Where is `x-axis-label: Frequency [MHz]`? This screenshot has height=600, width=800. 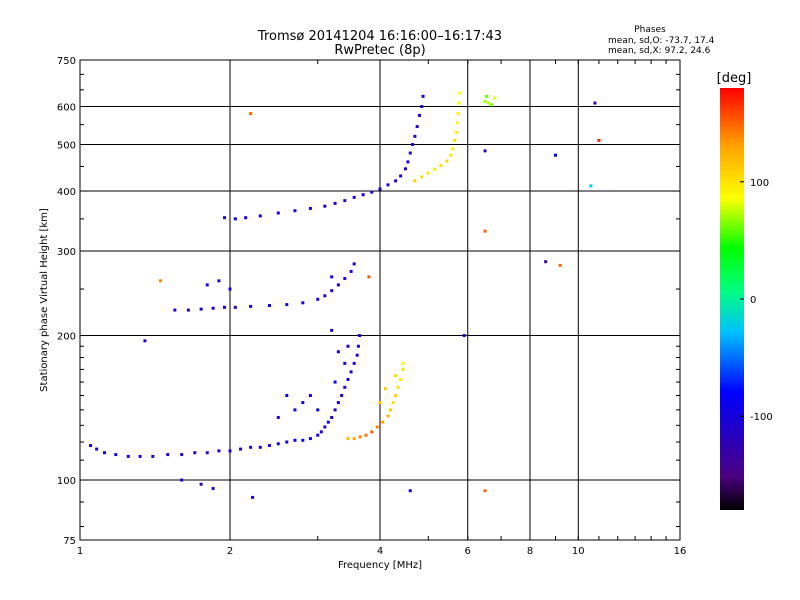
x-axis-label: Frequency [MHz] is located at coordinates (380, 565).